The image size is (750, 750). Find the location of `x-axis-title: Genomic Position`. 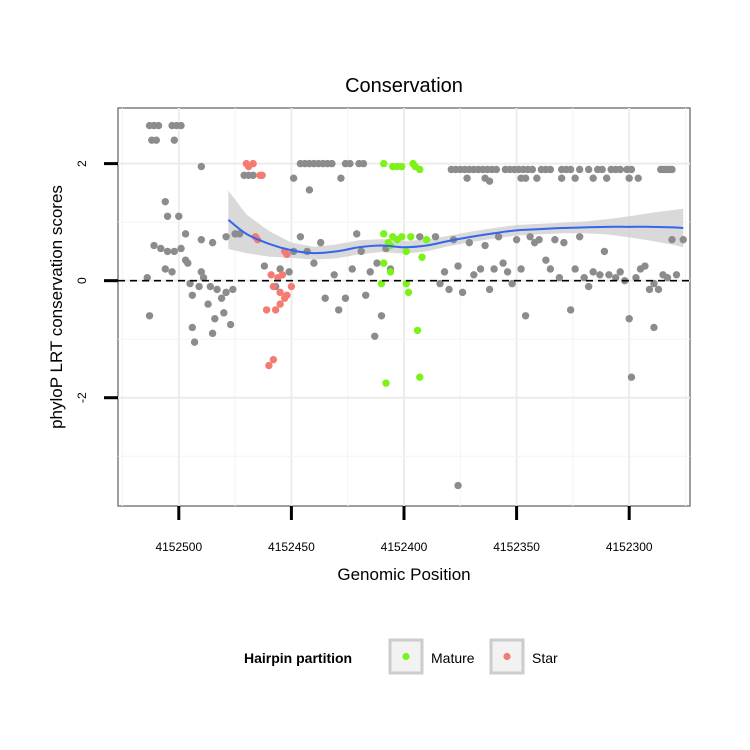

x-axis-title: Genomic Position is located at coordinates (403, 574).